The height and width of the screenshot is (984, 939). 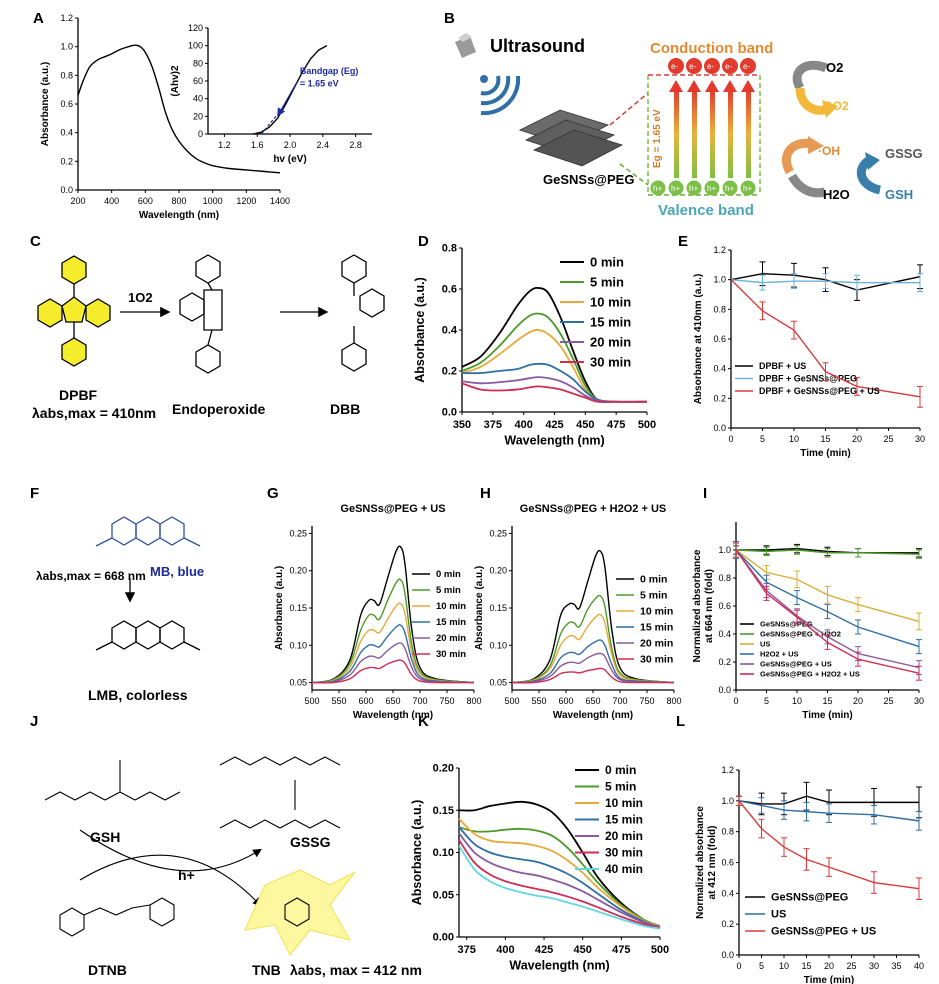 I want to click on series-line-gesnss-peg-us, so click(x=827, y=609).